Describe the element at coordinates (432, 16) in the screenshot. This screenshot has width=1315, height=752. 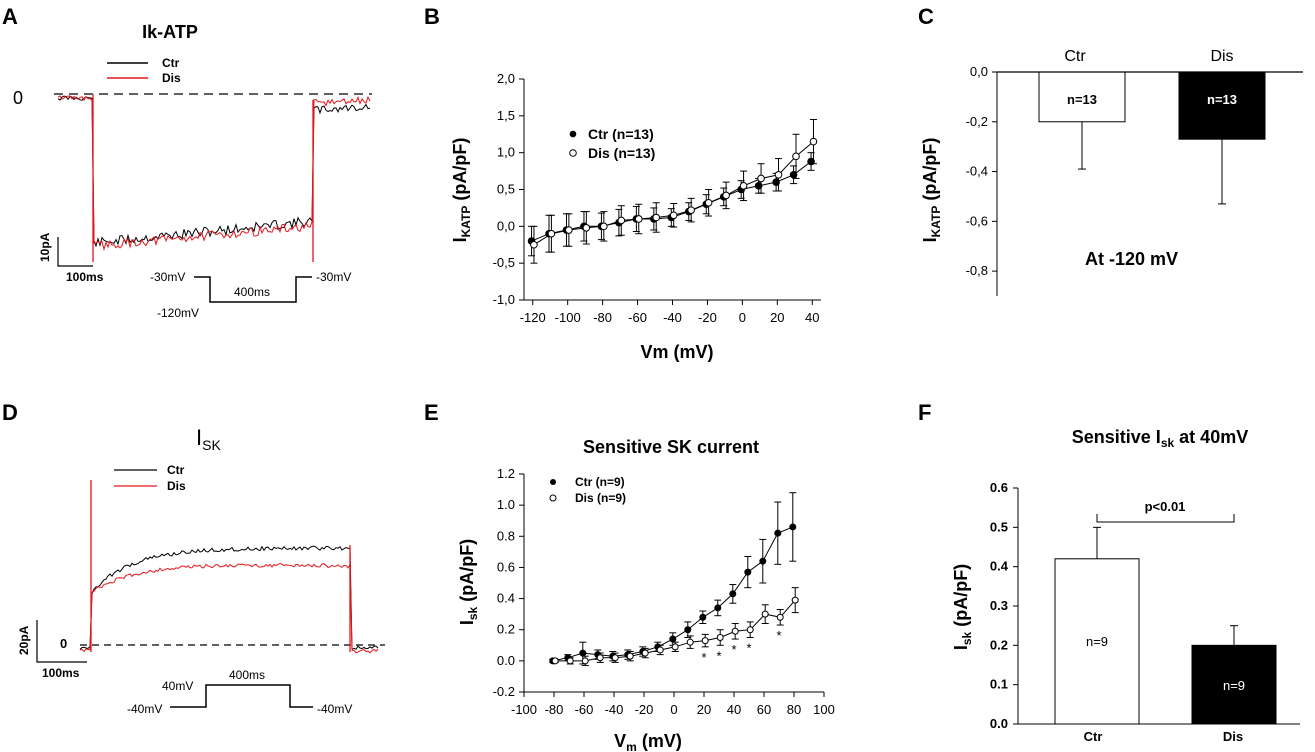
I see `panel-label-b: B` at that location.